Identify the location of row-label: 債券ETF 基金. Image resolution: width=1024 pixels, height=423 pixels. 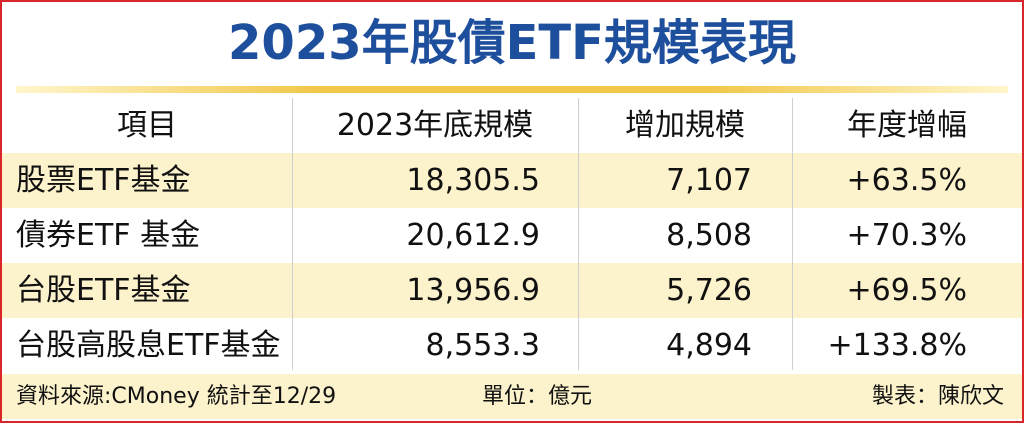
(108, 235).